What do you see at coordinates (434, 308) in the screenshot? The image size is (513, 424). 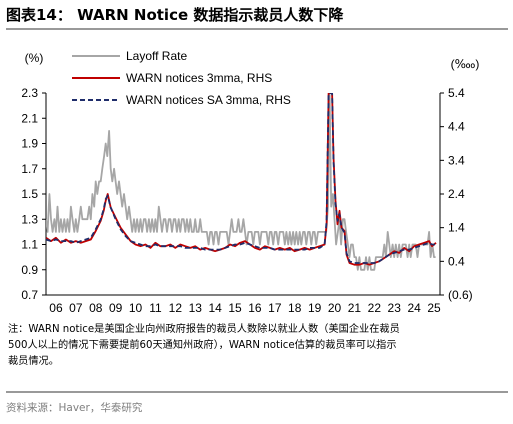 I see `x-tick-label: 25` at bounding box center [434, 308].